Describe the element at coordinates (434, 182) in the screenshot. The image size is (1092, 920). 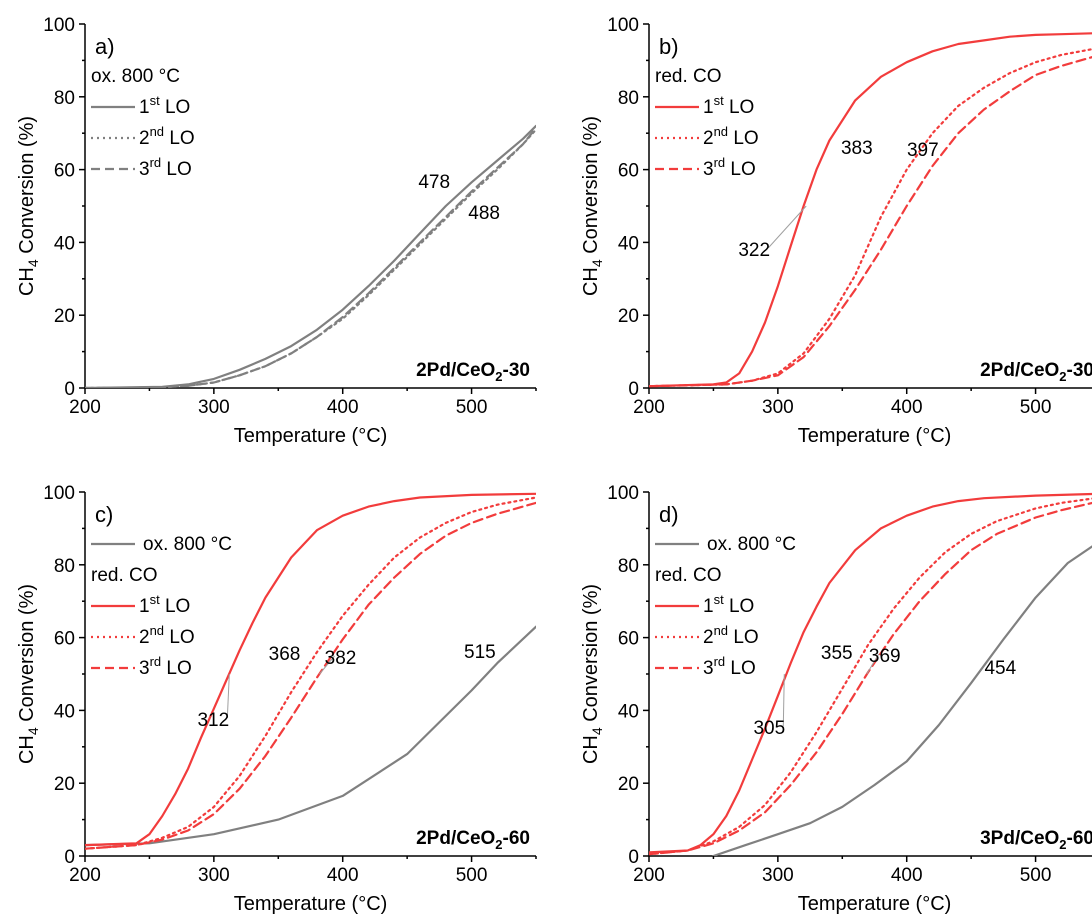
I see `annotation: 478` at that location.